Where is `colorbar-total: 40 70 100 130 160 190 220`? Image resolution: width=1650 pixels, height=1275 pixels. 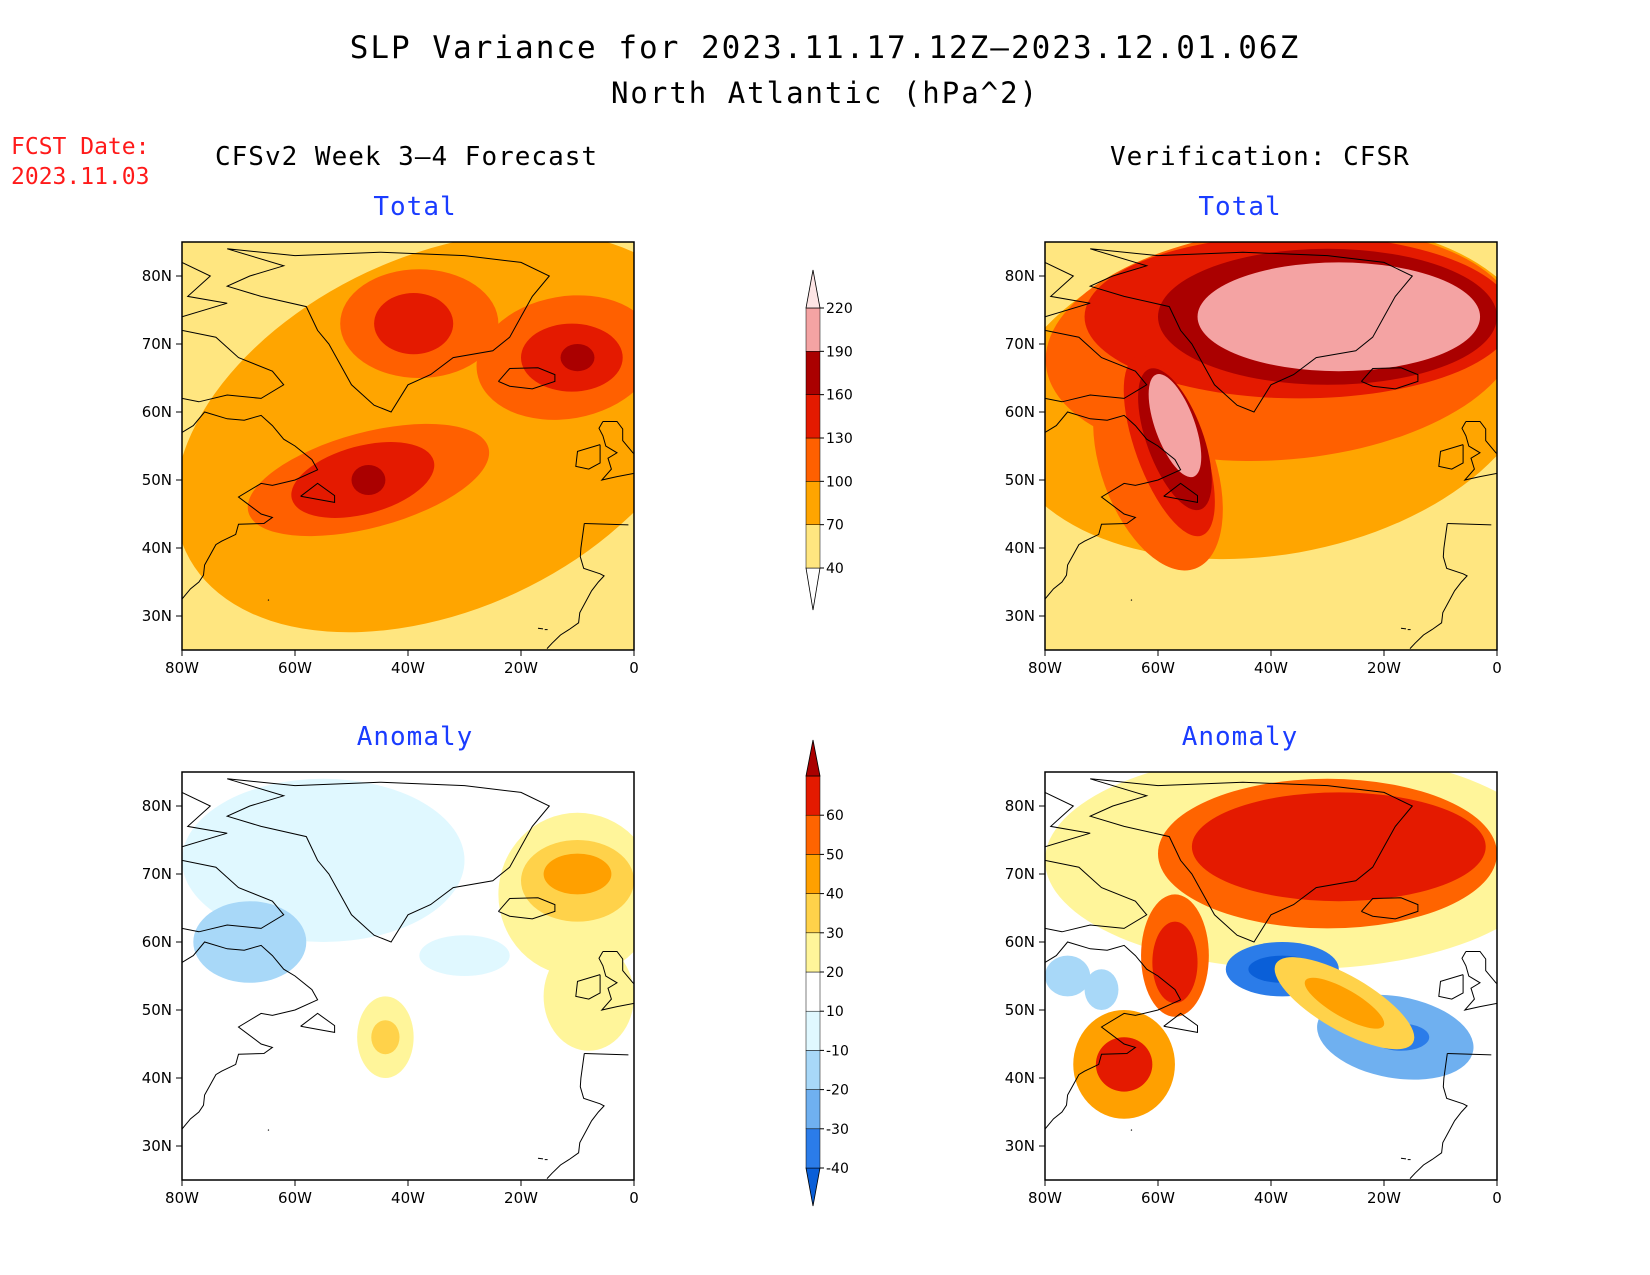 colorbar-total: 40 70 100 130 160 190 220 is located at coordinates (829, 440).